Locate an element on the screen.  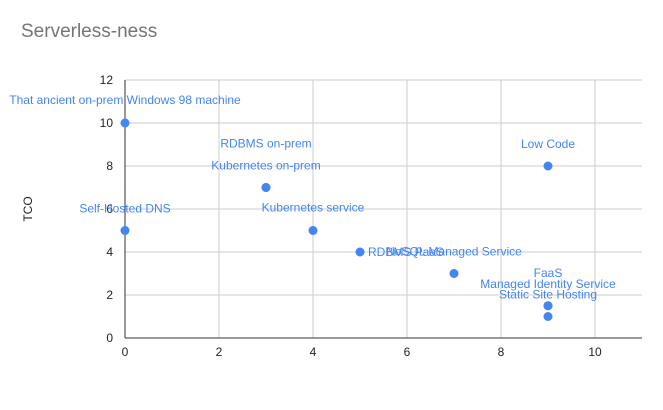
x-tick-label-5: 10 is located at coordinates (595, 352).